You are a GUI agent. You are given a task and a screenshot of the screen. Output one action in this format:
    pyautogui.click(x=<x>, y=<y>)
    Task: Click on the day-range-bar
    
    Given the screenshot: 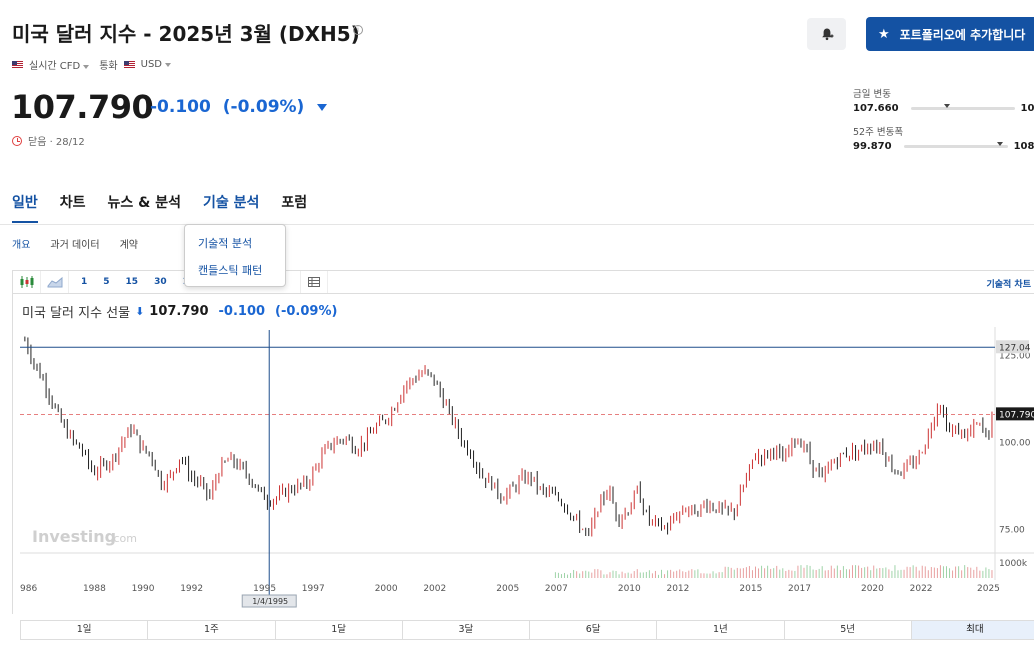 What is the action you would take?
    pyautogui.click(x=962, y=107)
    